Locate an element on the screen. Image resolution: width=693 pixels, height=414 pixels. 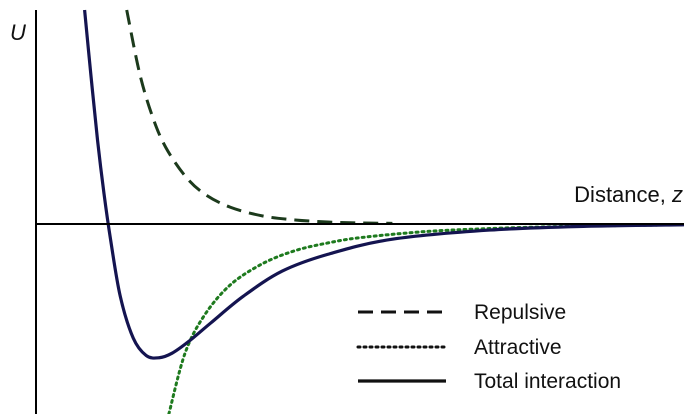
y-axis-label: U is located at coordinates (18, 32).